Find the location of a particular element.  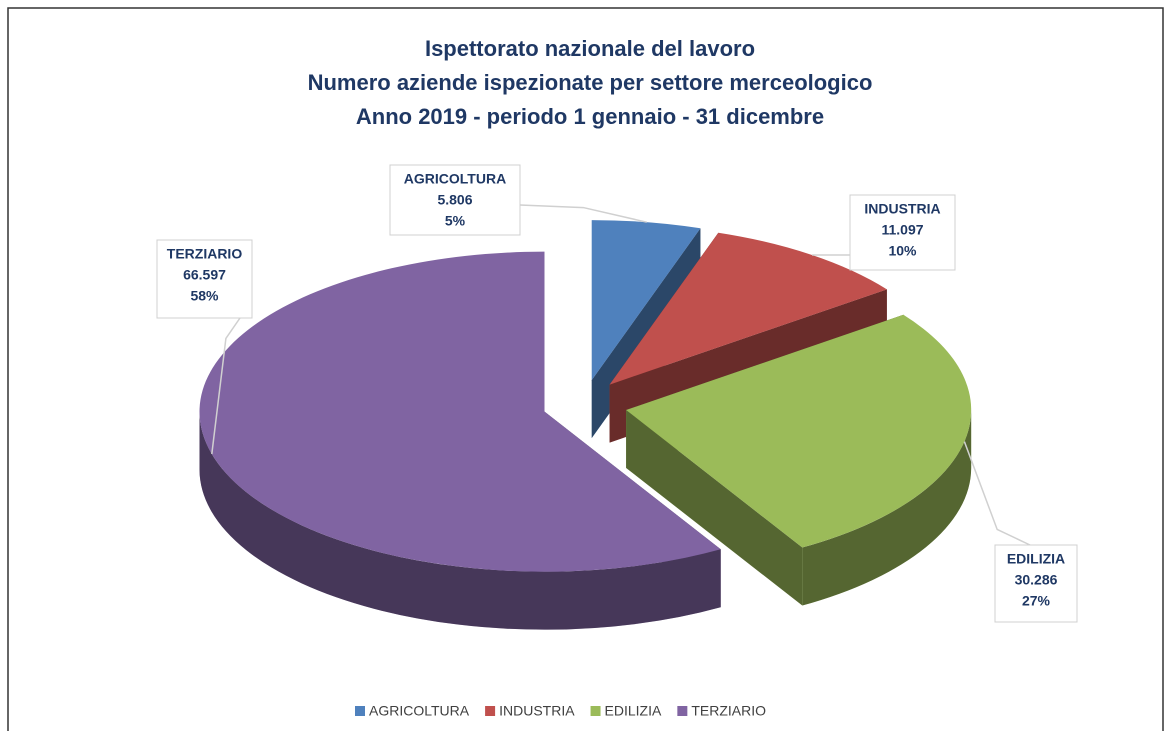

legend-label: TERZIARIO is located at coordinates (728, 711).